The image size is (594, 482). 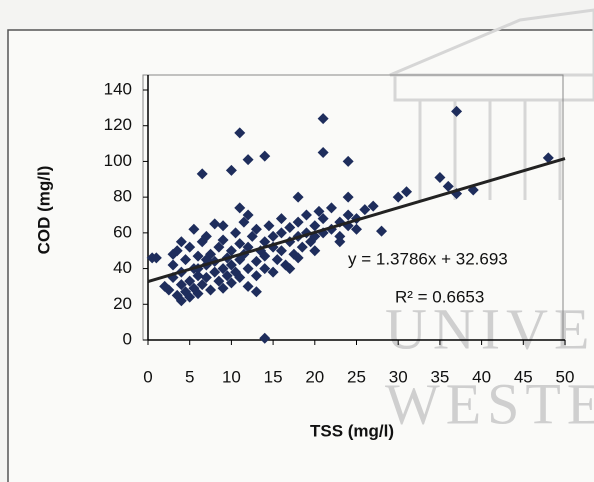 What do you see at coordinates (127, 338) in the screenshot?
I see `y-tick-label: 0` at bounding box center [127, 338].